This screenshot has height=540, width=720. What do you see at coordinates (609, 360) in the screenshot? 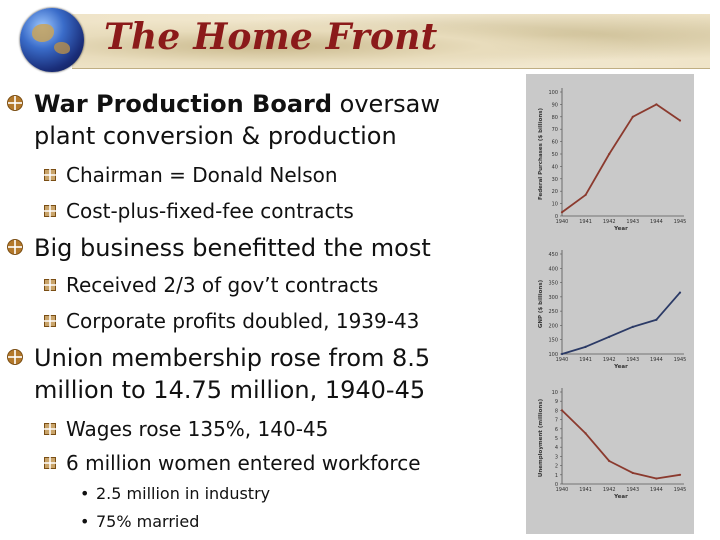
I see `chart-1-xtick-label: 1942` at bounding box center [609, 360].